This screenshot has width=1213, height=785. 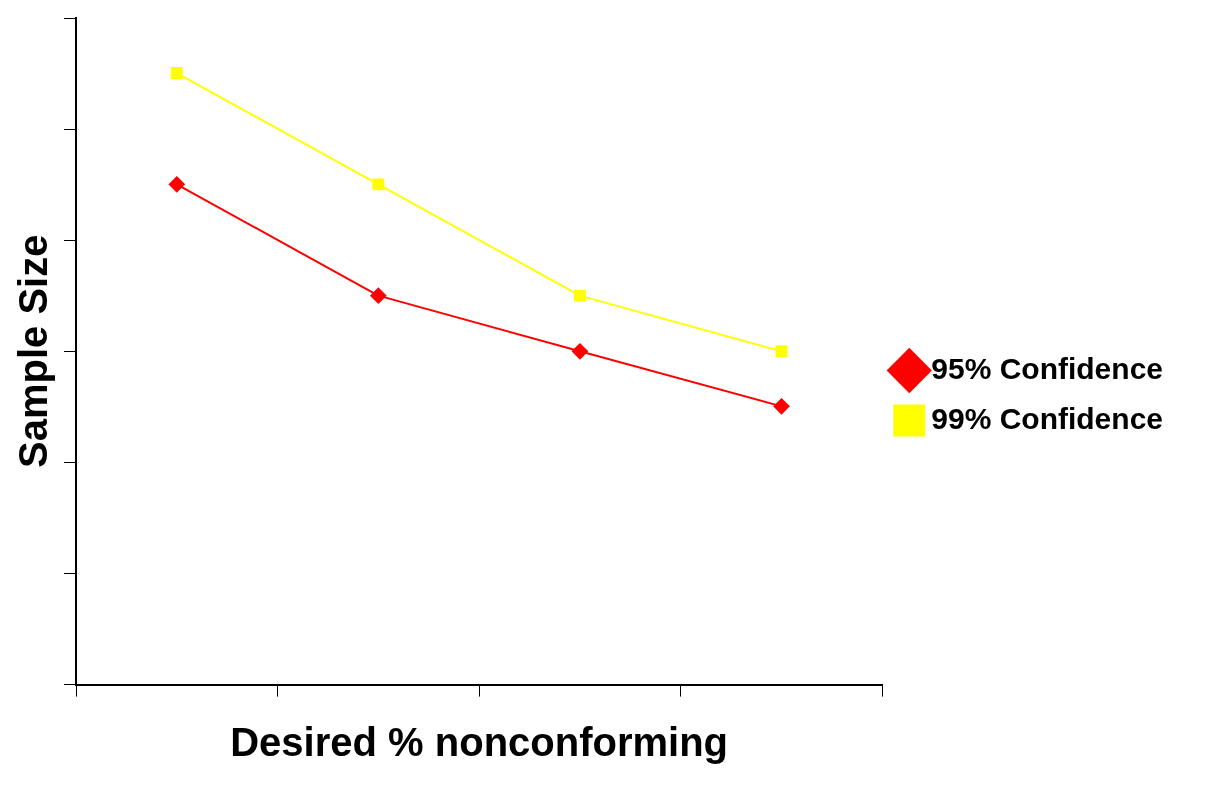 What do you see at coordinates (33, 351) in the screenshot?
I see `y-axis-title: Sample Size` at bounding box center [33, 351].